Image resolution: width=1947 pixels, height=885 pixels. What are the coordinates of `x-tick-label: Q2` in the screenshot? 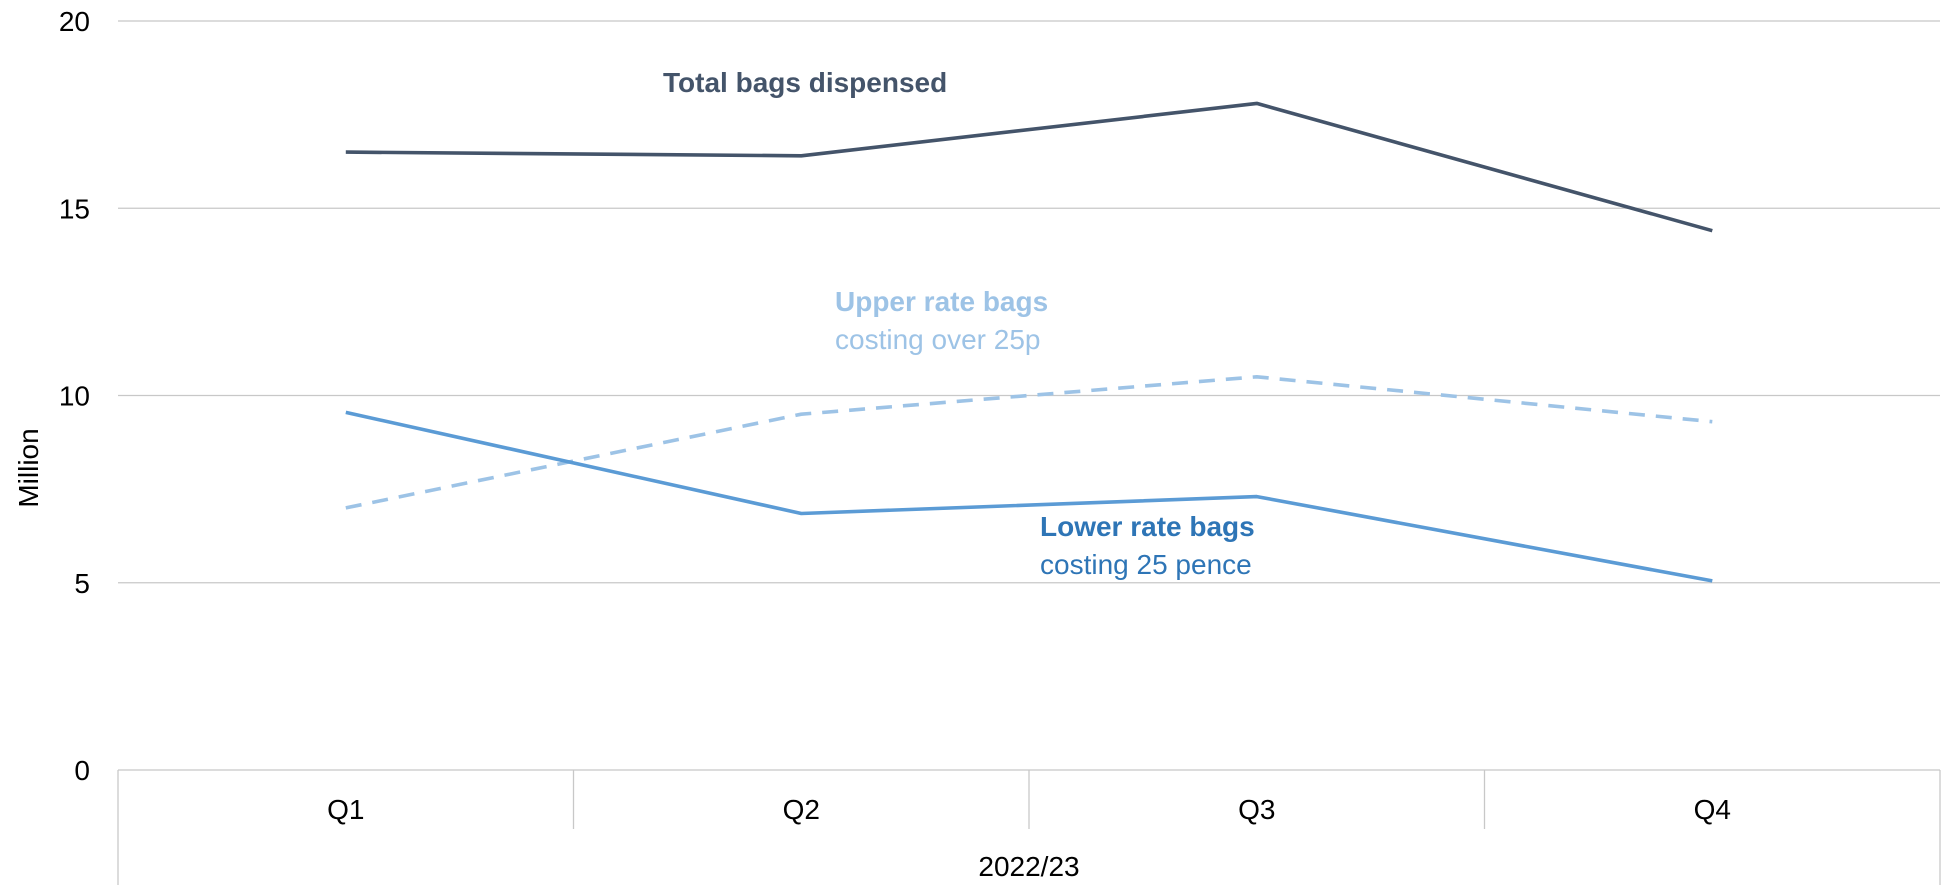 It's located at (801, 809).